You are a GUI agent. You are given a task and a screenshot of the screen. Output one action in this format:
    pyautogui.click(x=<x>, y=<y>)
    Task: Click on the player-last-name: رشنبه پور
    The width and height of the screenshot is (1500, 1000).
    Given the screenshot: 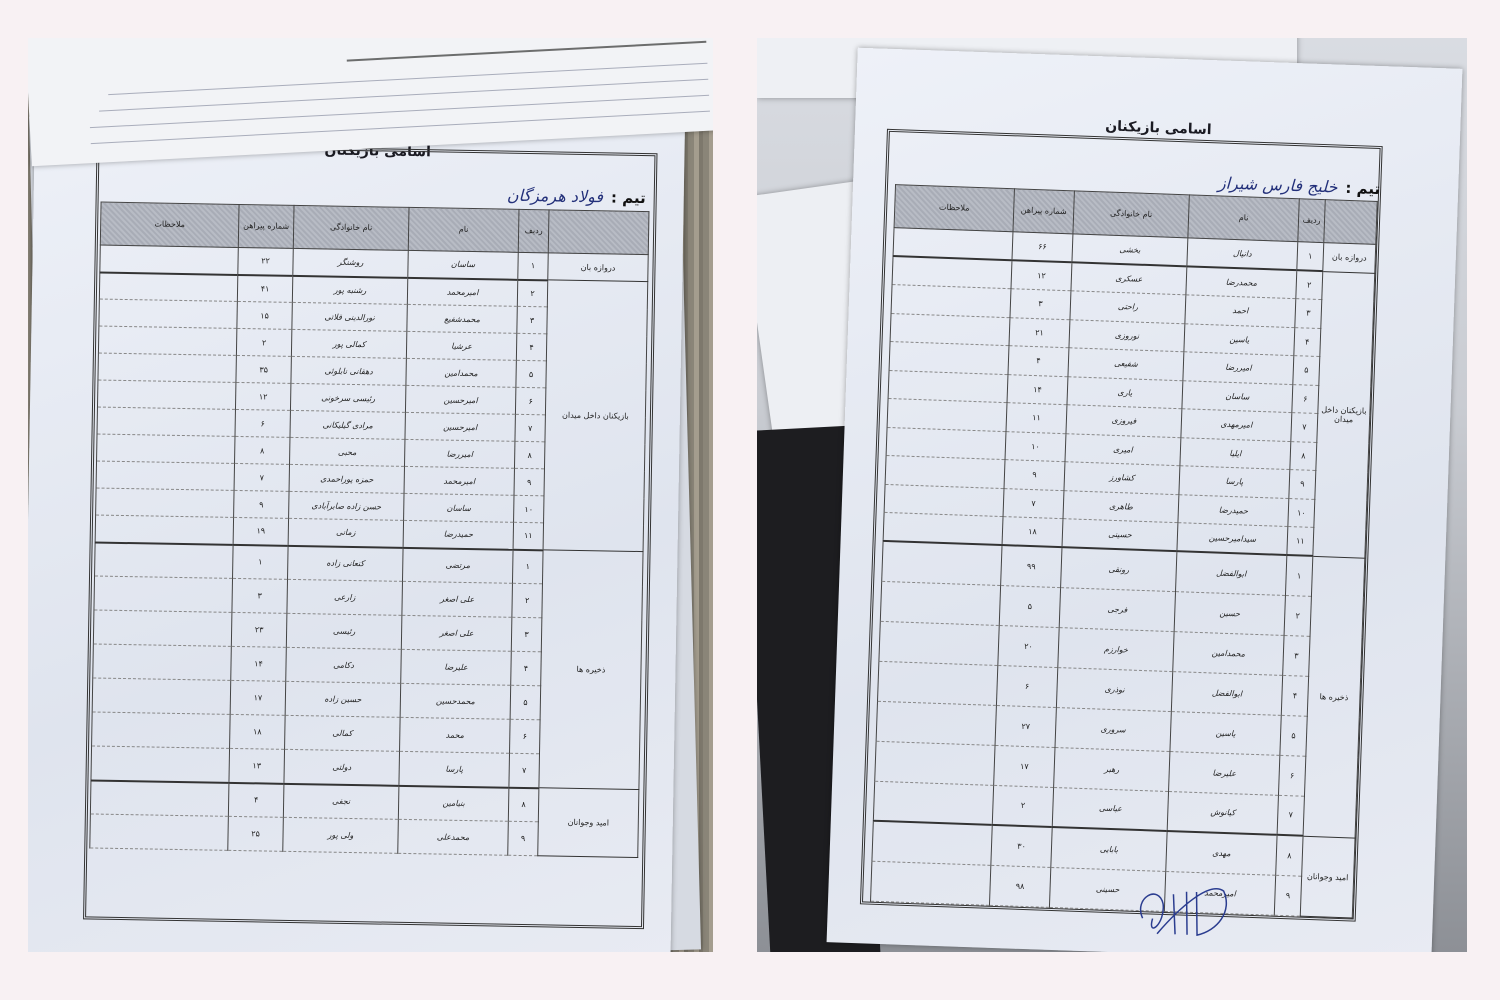 What is the action you would take?
    pyautogui.click(x=350, y=290)
    